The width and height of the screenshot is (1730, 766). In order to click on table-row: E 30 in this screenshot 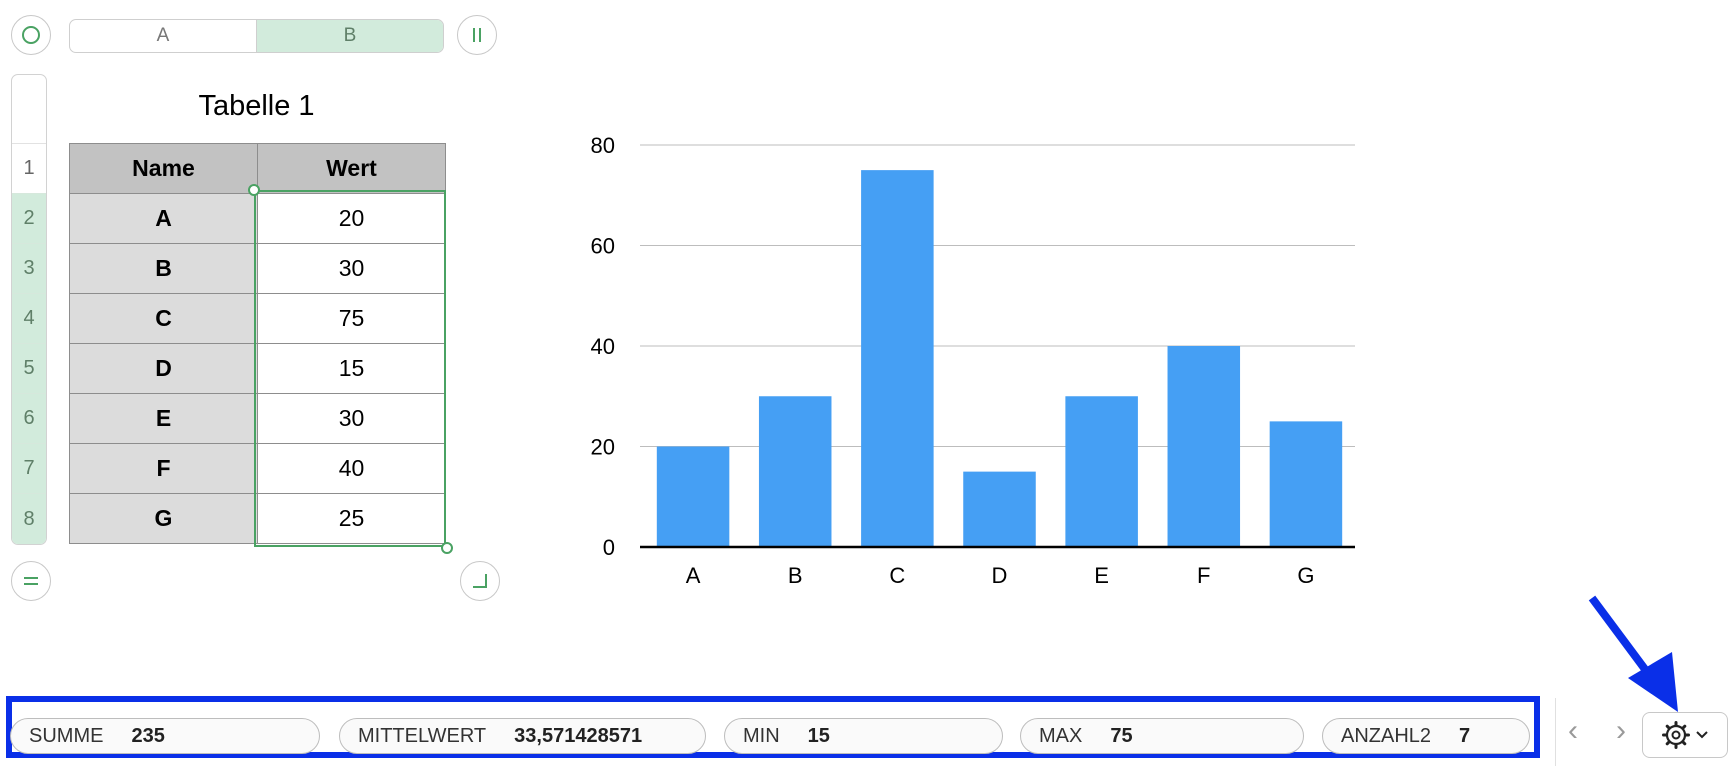, I will do `click(257, 418)`.